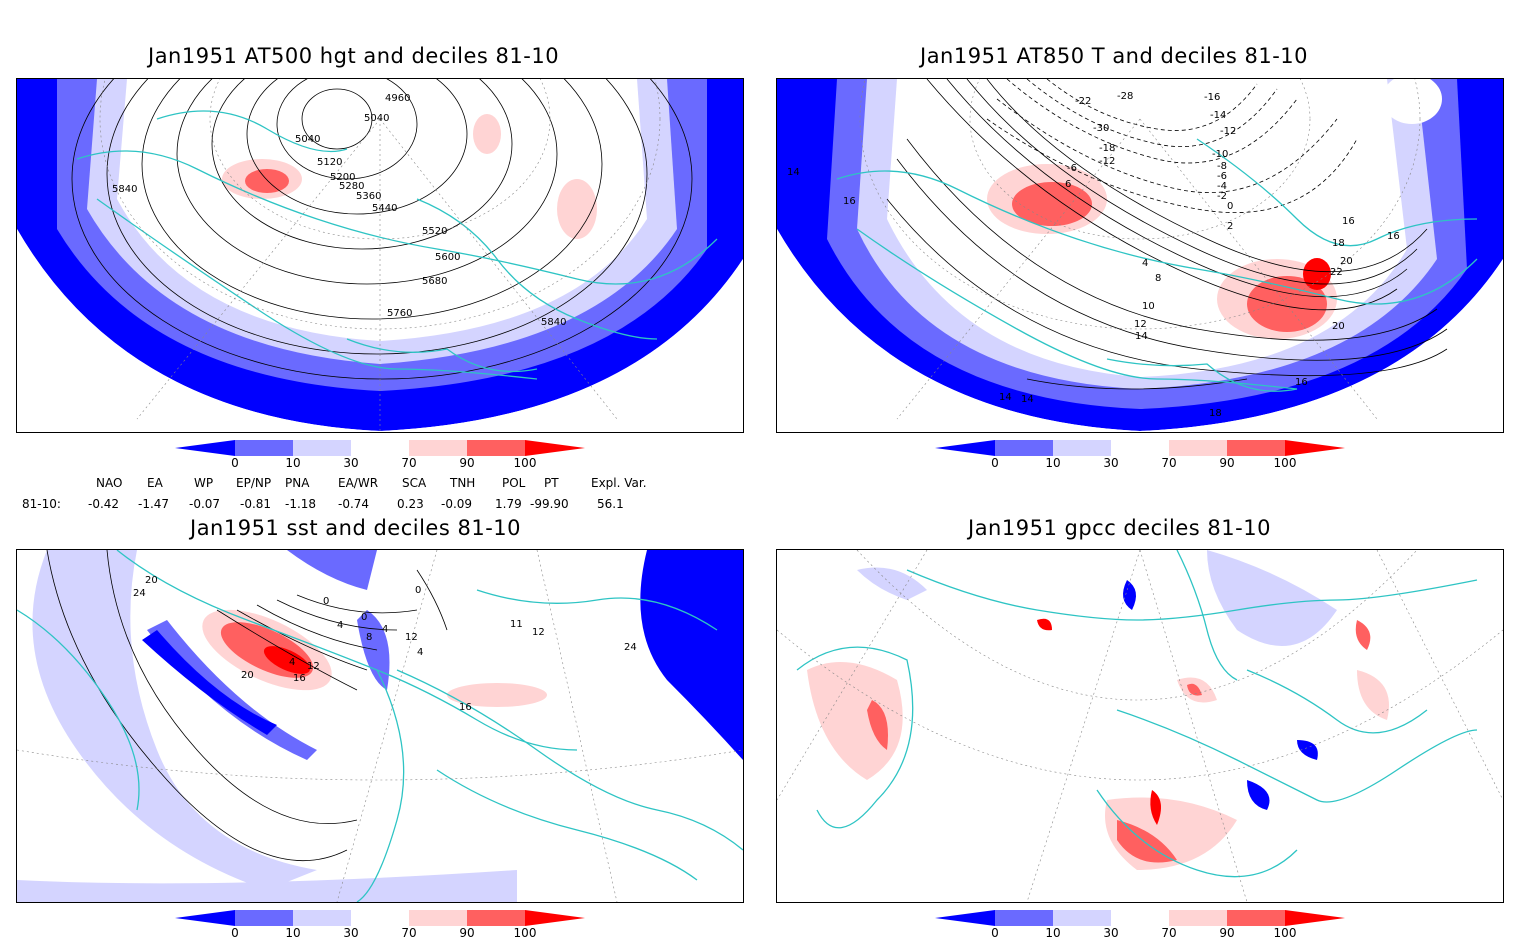 Image resolution: width=1520 pixels, height=940 pixels. What do you see at coordinates (1220, 154) in the screenshot?
I see `contour-label: -10` at bounding box center [1220, 154].